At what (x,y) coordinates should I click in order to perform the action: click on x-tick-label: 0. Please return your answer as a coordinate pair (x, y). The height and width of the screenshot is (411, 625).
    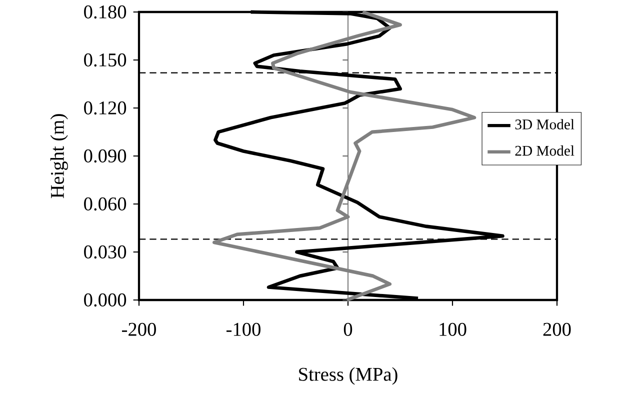
    Looking at the image, I should click on (348, 329).